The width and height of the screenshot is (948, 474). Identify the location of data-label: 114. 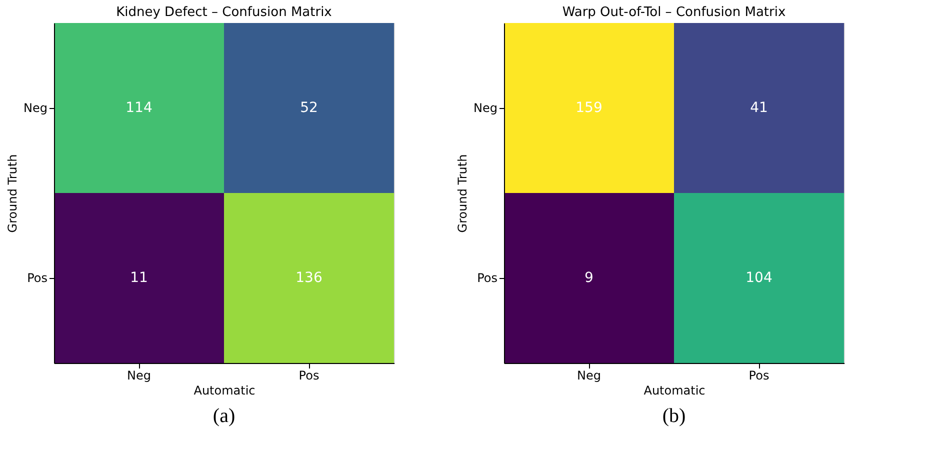
(139, 108).